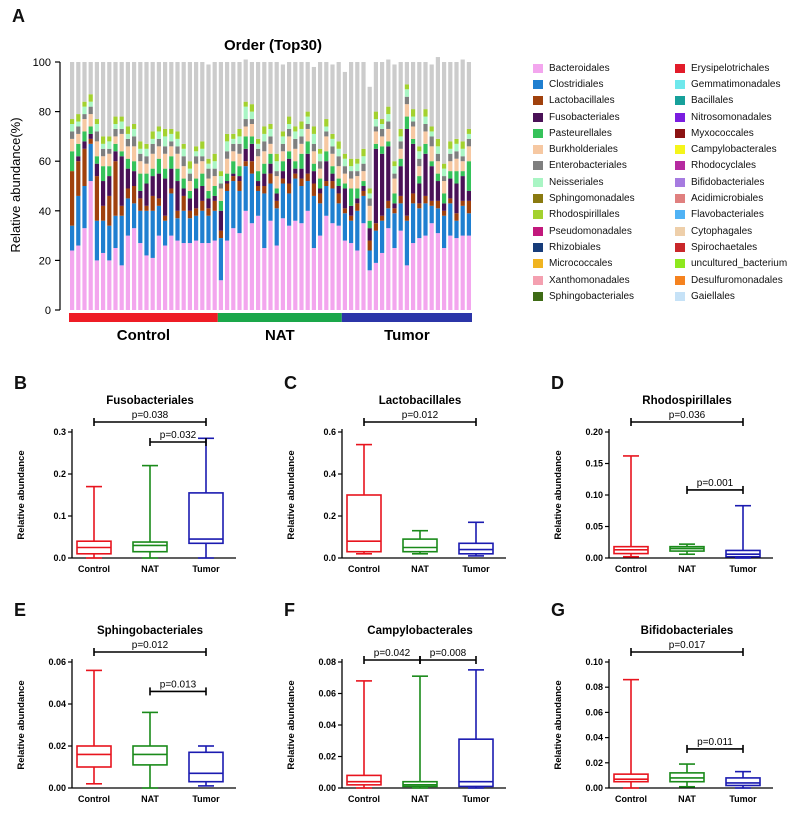 The image size is (797, 828). What do you see at coordinates (150, 645) in the screenshot?
I see `p-value-label: p=0.012` at bounding box center [150, 645].